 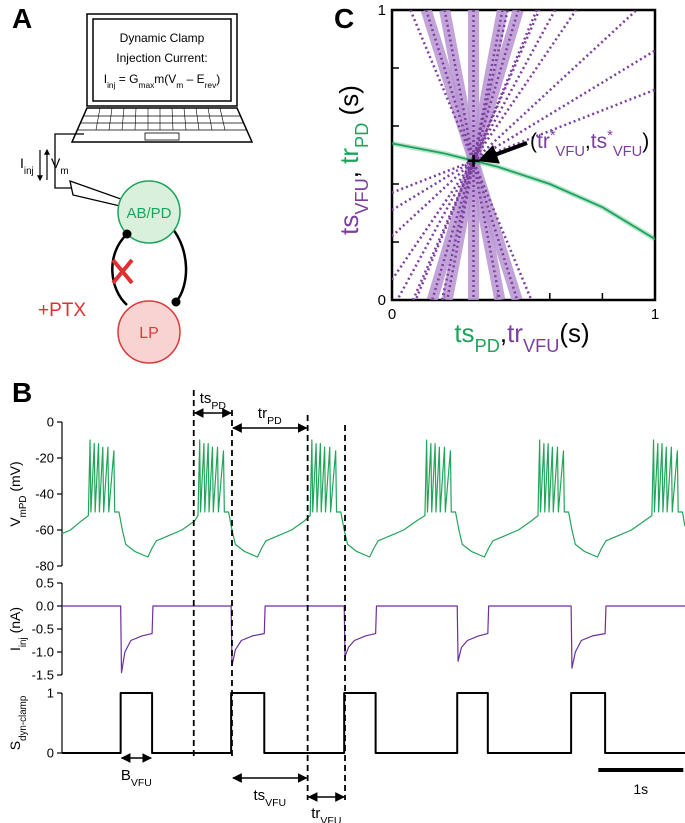 What do you see at coordinates (126, 79) in the screenshot?
I see `text-part: = G` at bounding box center [126, 79].